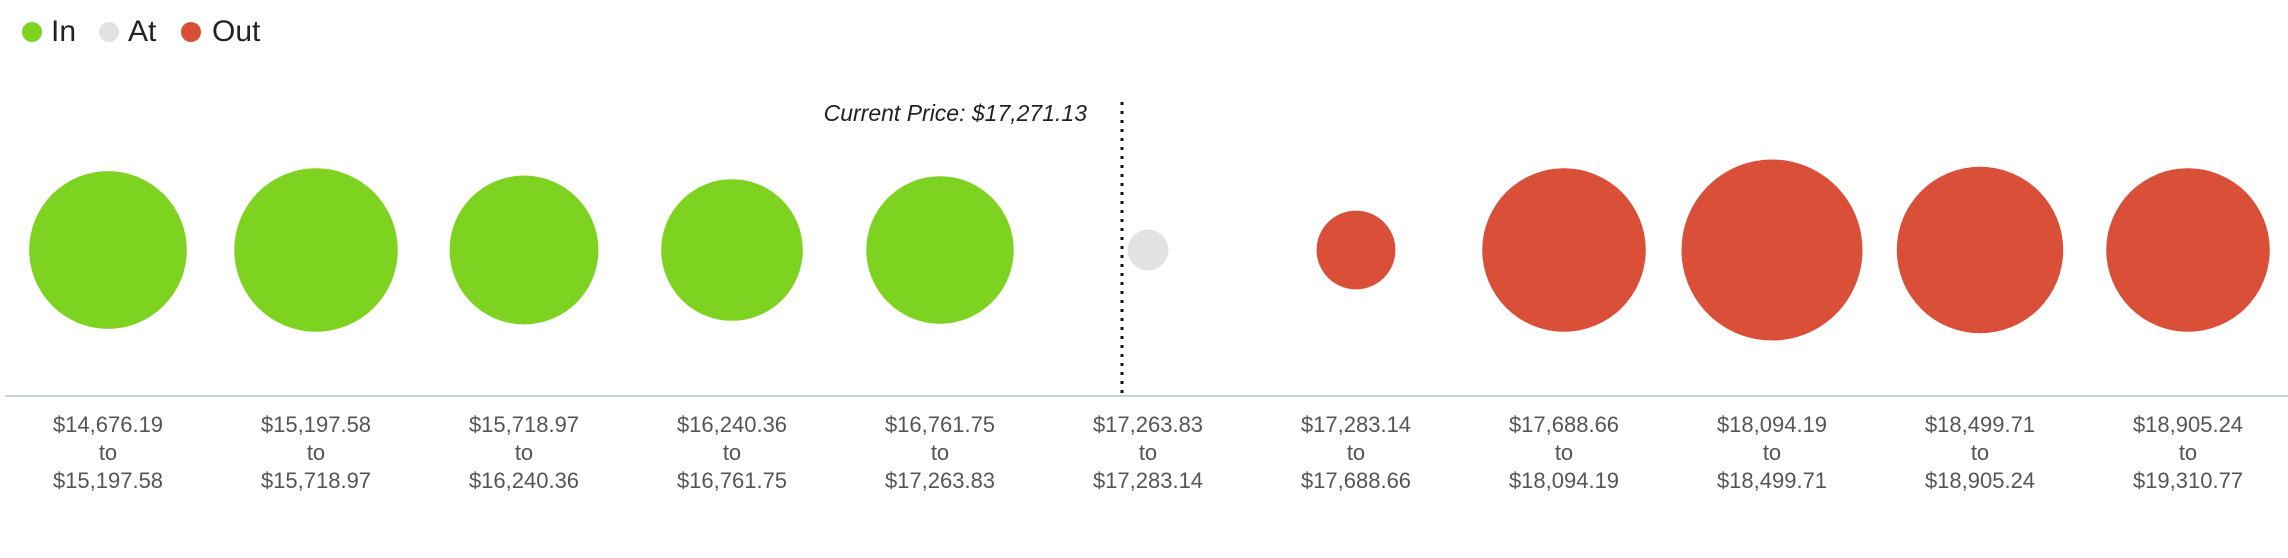  I want to click on annotation: Current Price: $17,271.13, so click(956, 113).